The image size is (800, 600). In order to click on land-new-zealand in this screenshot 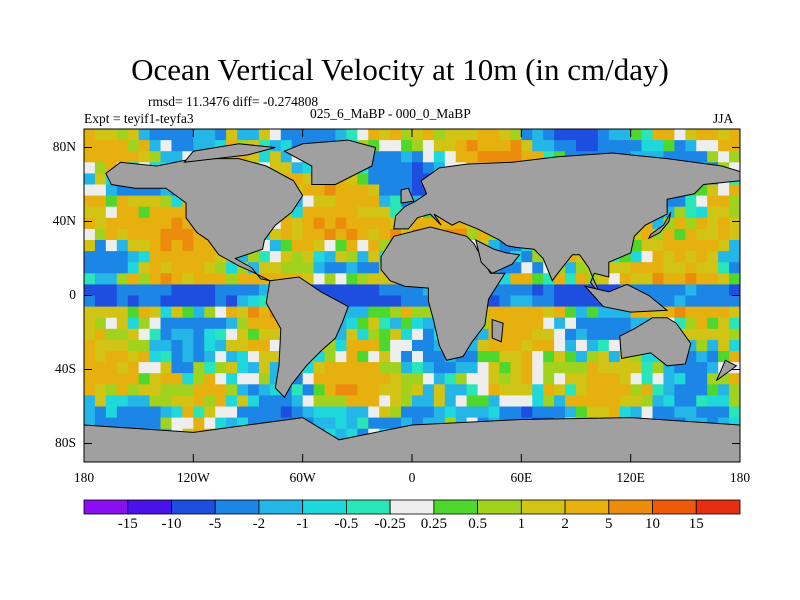, I will do `click(726, 370)`.